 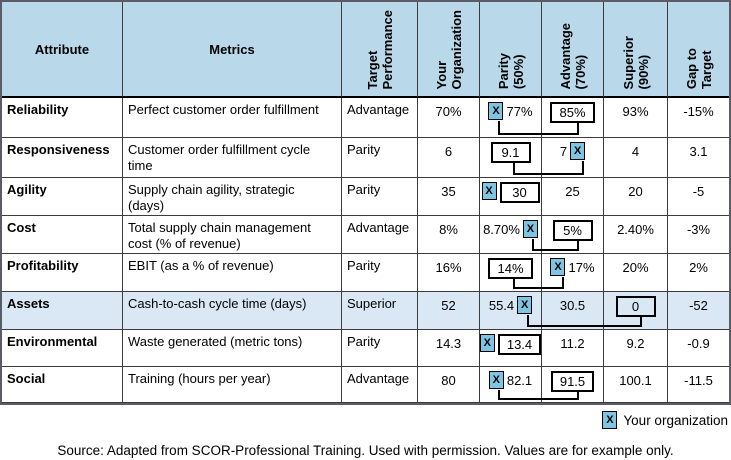 What do you see at coordinates (62, 273) in the screenshot?
I see `attribute-cell: Profitability` at bounding box center [62, 273].